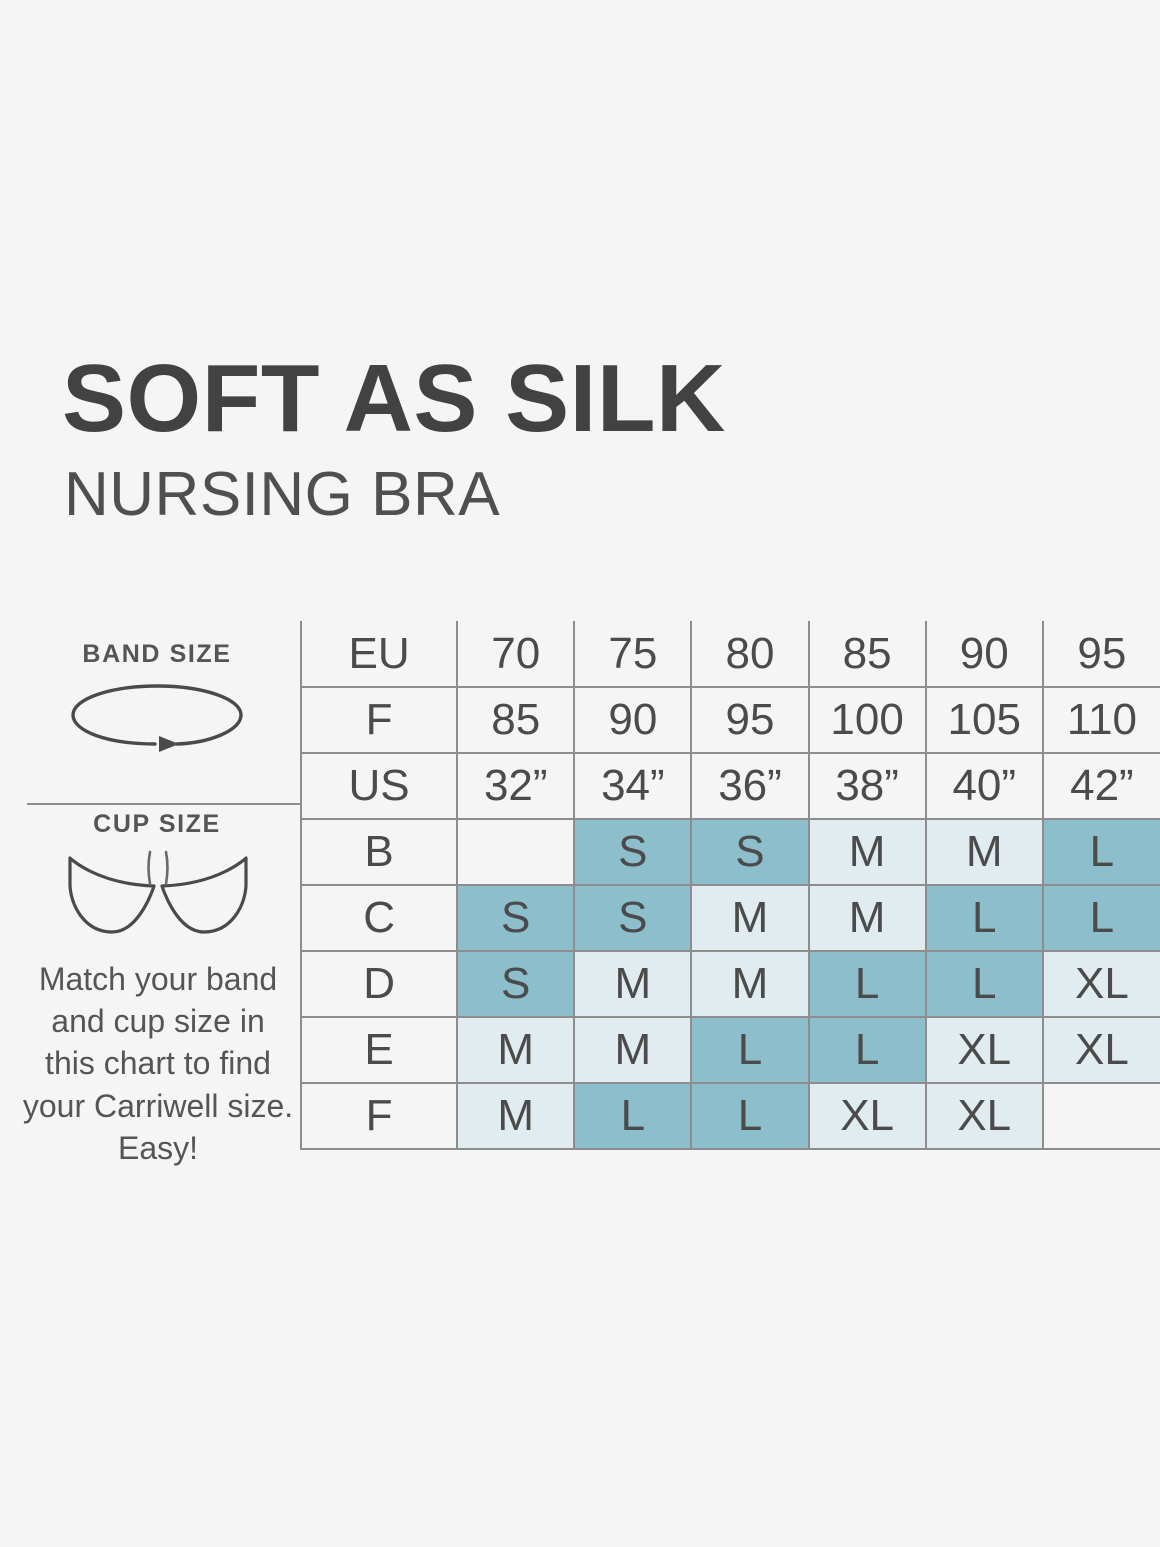 The image size is (1160, 1547). I want to click on row-label-cup-c: C, so click(379, 917).